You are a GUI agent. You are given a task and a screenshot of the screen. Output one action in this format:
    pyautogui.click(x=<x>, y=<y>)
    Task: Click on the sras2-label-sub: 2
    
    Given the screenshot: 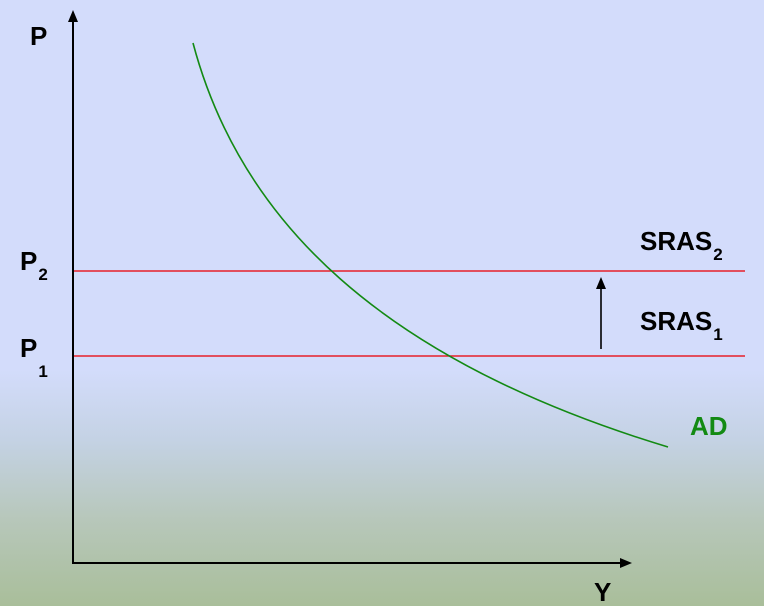 What is the action you would take?
    pyautogui.click(x=717, y=254)
    